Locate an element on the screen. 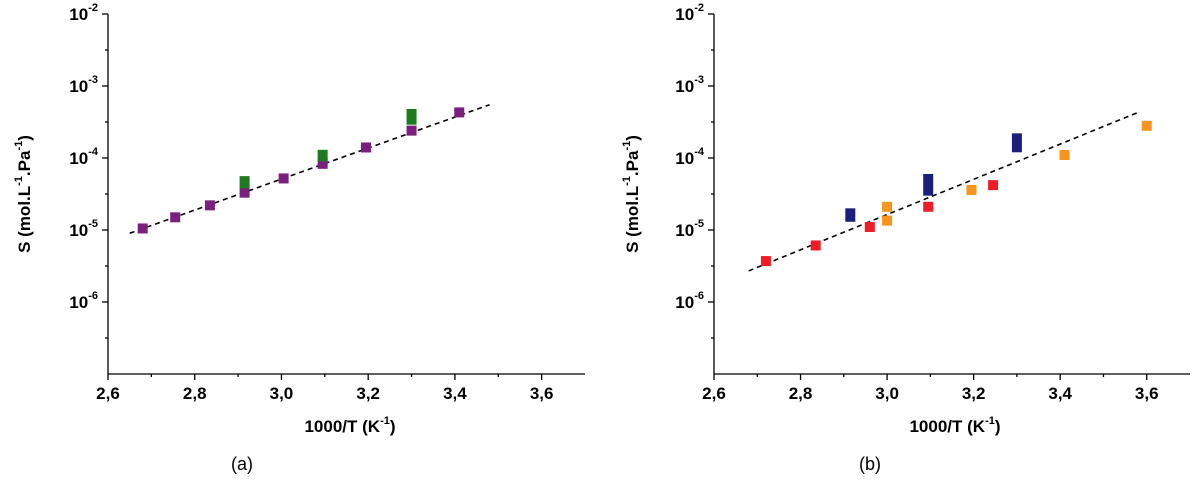 This screenshot has height=480, width=1200. chart-caption: (b) is located at coordinates (870, 464).